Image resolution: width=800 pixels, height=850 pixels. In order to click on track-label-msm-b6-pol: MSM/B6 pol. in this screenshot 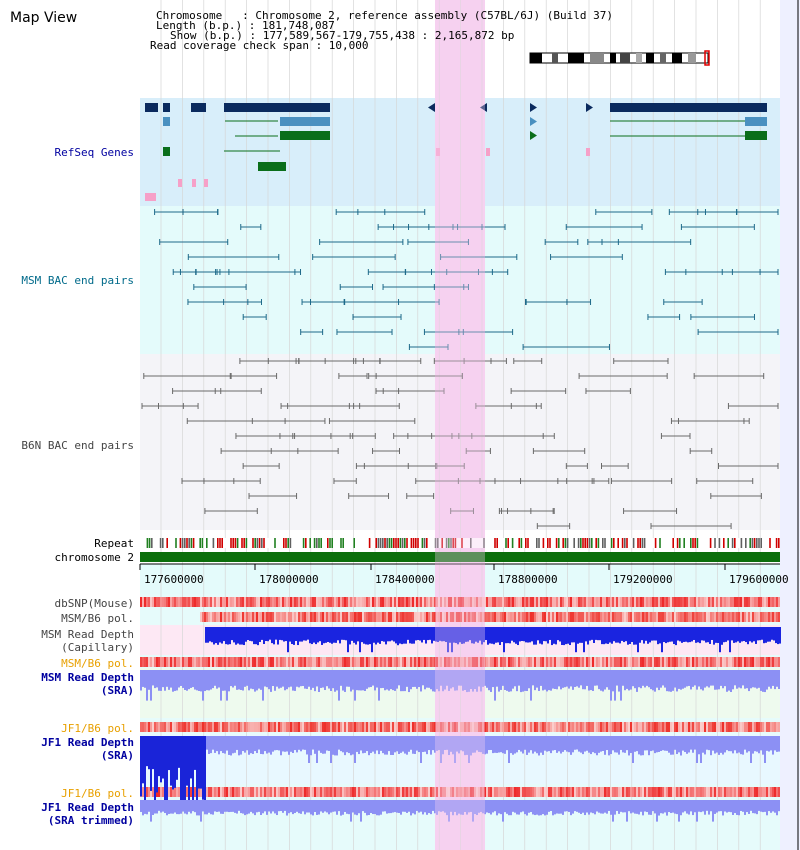, I will do `click(97, 618)`.